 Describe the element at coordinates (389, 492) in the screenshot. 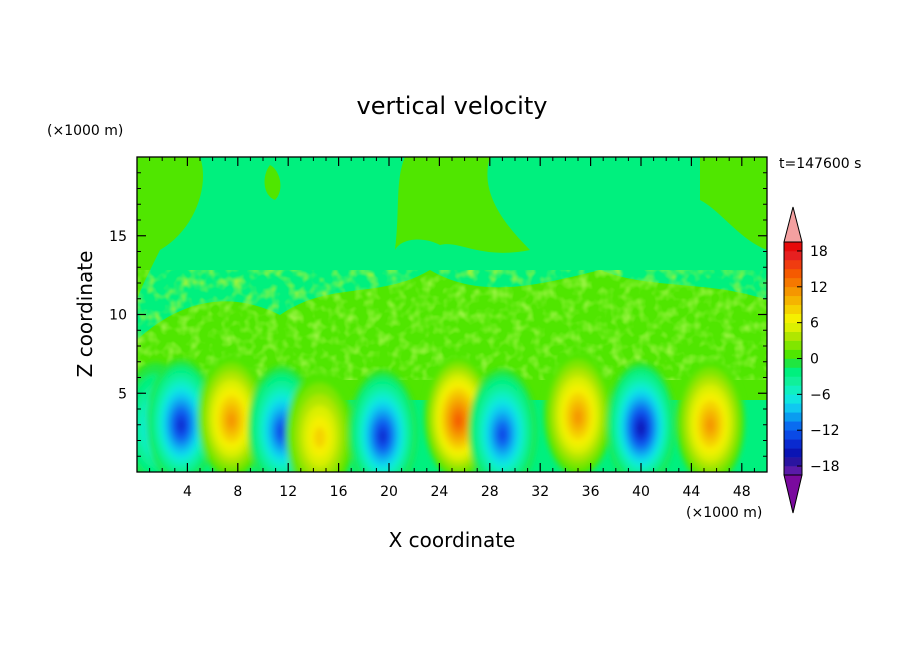

I see `x-tick-label: 20` at that location.